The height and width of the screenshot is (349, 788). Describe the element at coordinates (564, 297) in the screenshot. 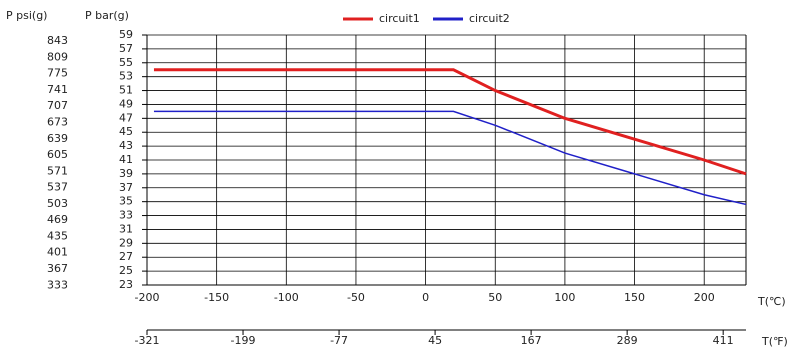

I see `x-tick-label: 100` at that location.